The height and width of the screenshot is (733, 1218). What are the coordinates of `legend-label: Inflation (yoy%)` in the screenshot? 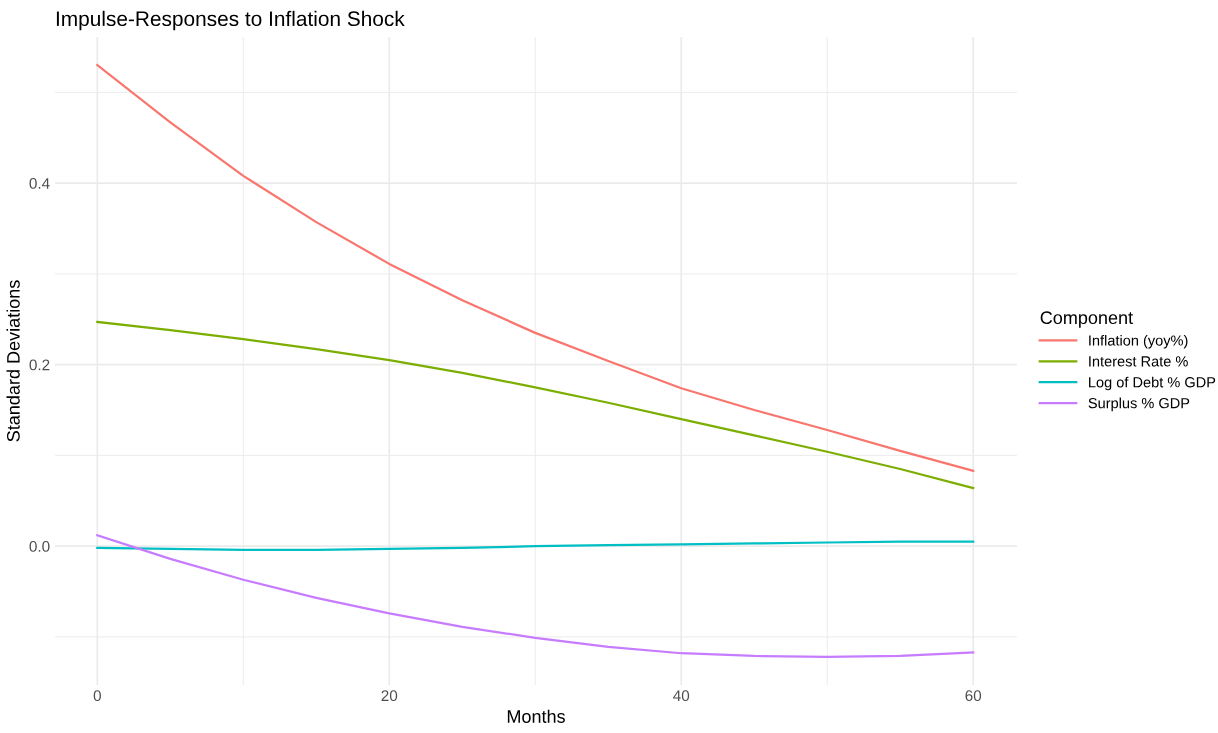 It's located at (1138, 341).